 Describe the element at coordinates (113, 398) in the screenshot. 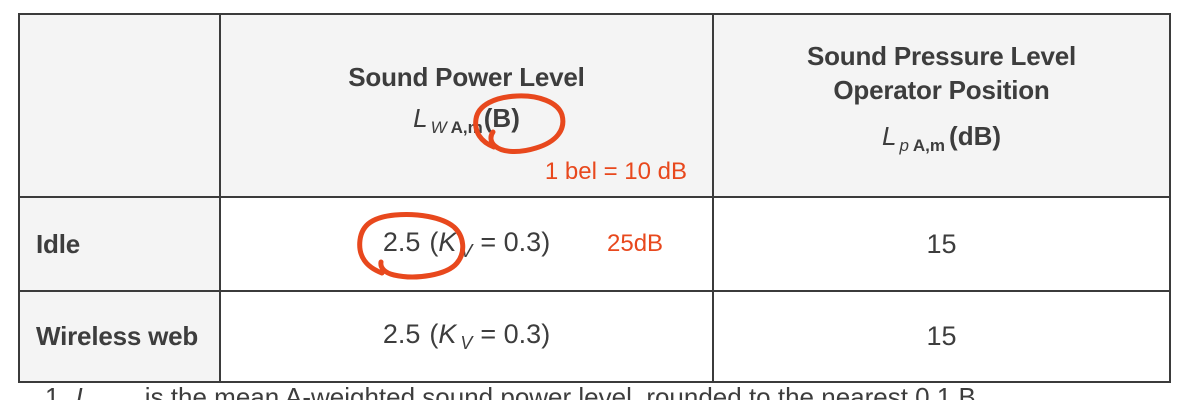

I see `footnote-sub: WA,m` at that location.